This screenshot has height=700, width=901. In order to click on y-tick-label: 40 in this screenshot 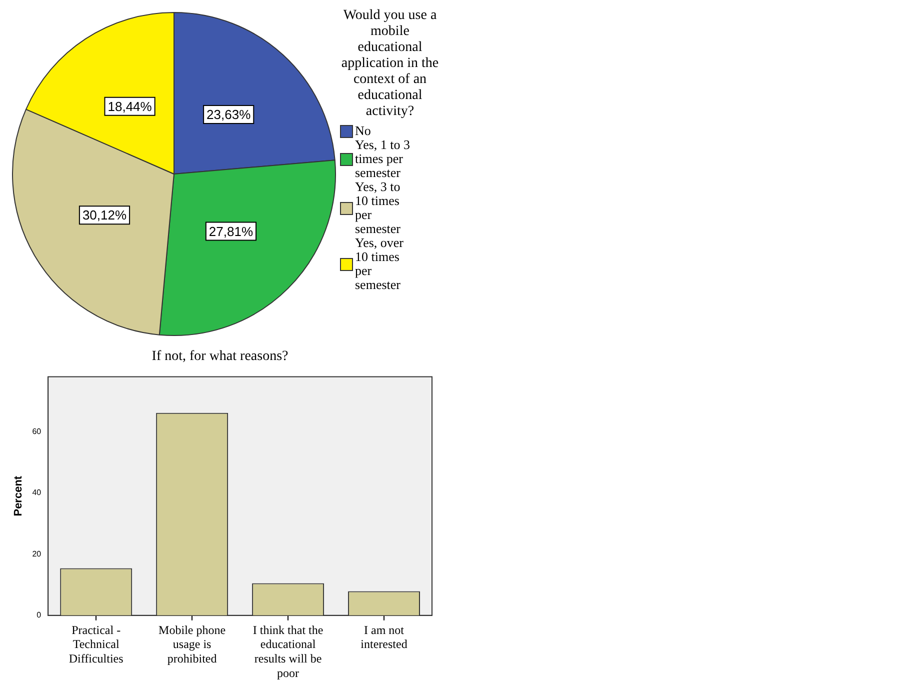, I will do `click(37, 493)`.